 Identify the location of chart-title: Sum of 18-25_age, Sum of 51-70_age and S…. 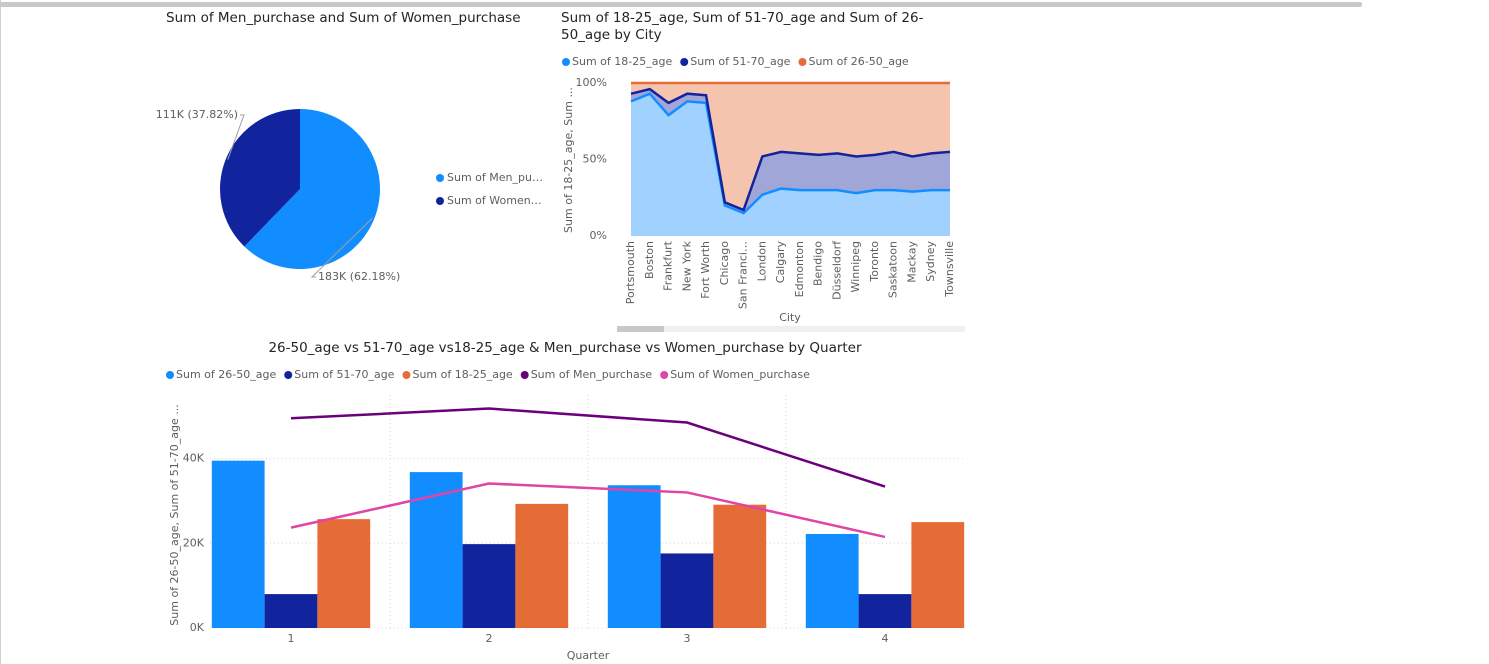
(742, 26).